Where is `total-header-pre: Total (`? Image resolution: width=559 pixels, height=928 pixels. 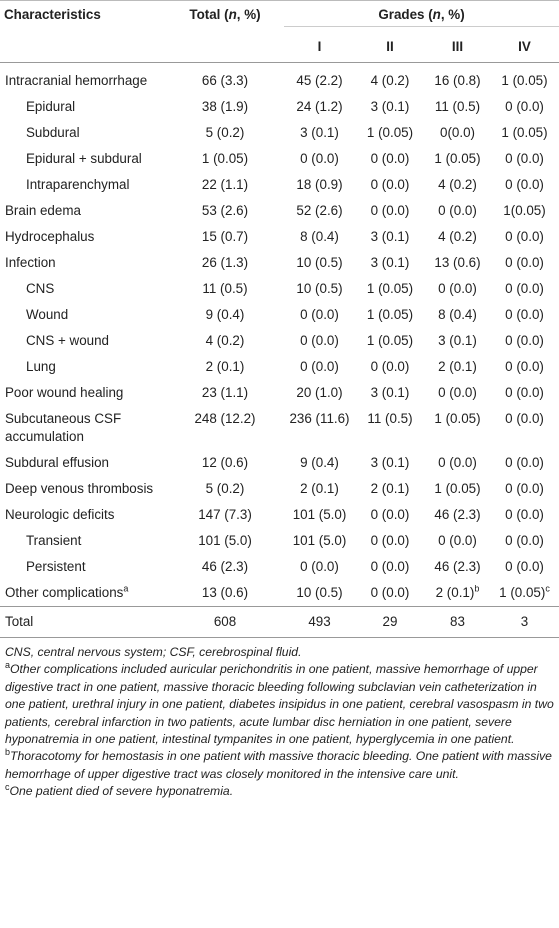
total-header-pre: Total ( is located at coordinates (209, 15).